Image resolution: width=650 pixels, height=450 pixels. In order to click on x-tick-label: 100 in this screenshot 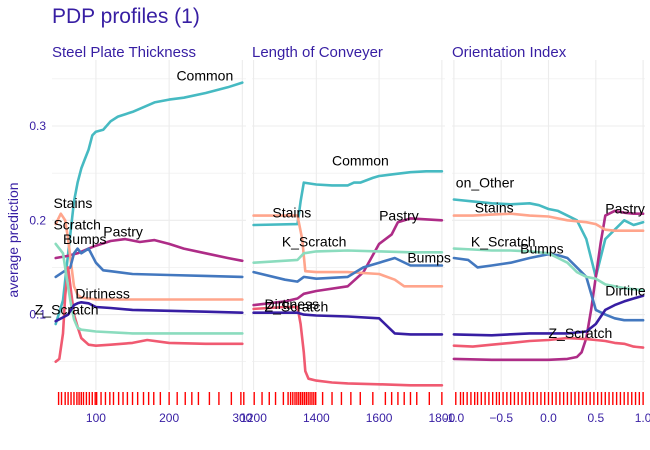, I will do `click(96, 418)`.